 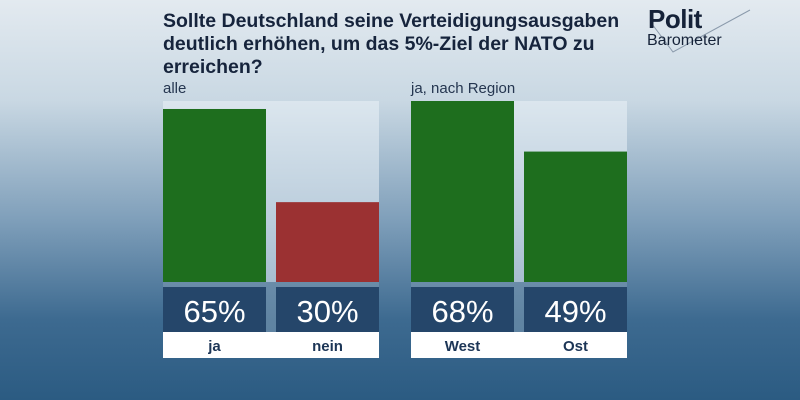 I want to click on data-label: 68%, so click(x=462, y=311).